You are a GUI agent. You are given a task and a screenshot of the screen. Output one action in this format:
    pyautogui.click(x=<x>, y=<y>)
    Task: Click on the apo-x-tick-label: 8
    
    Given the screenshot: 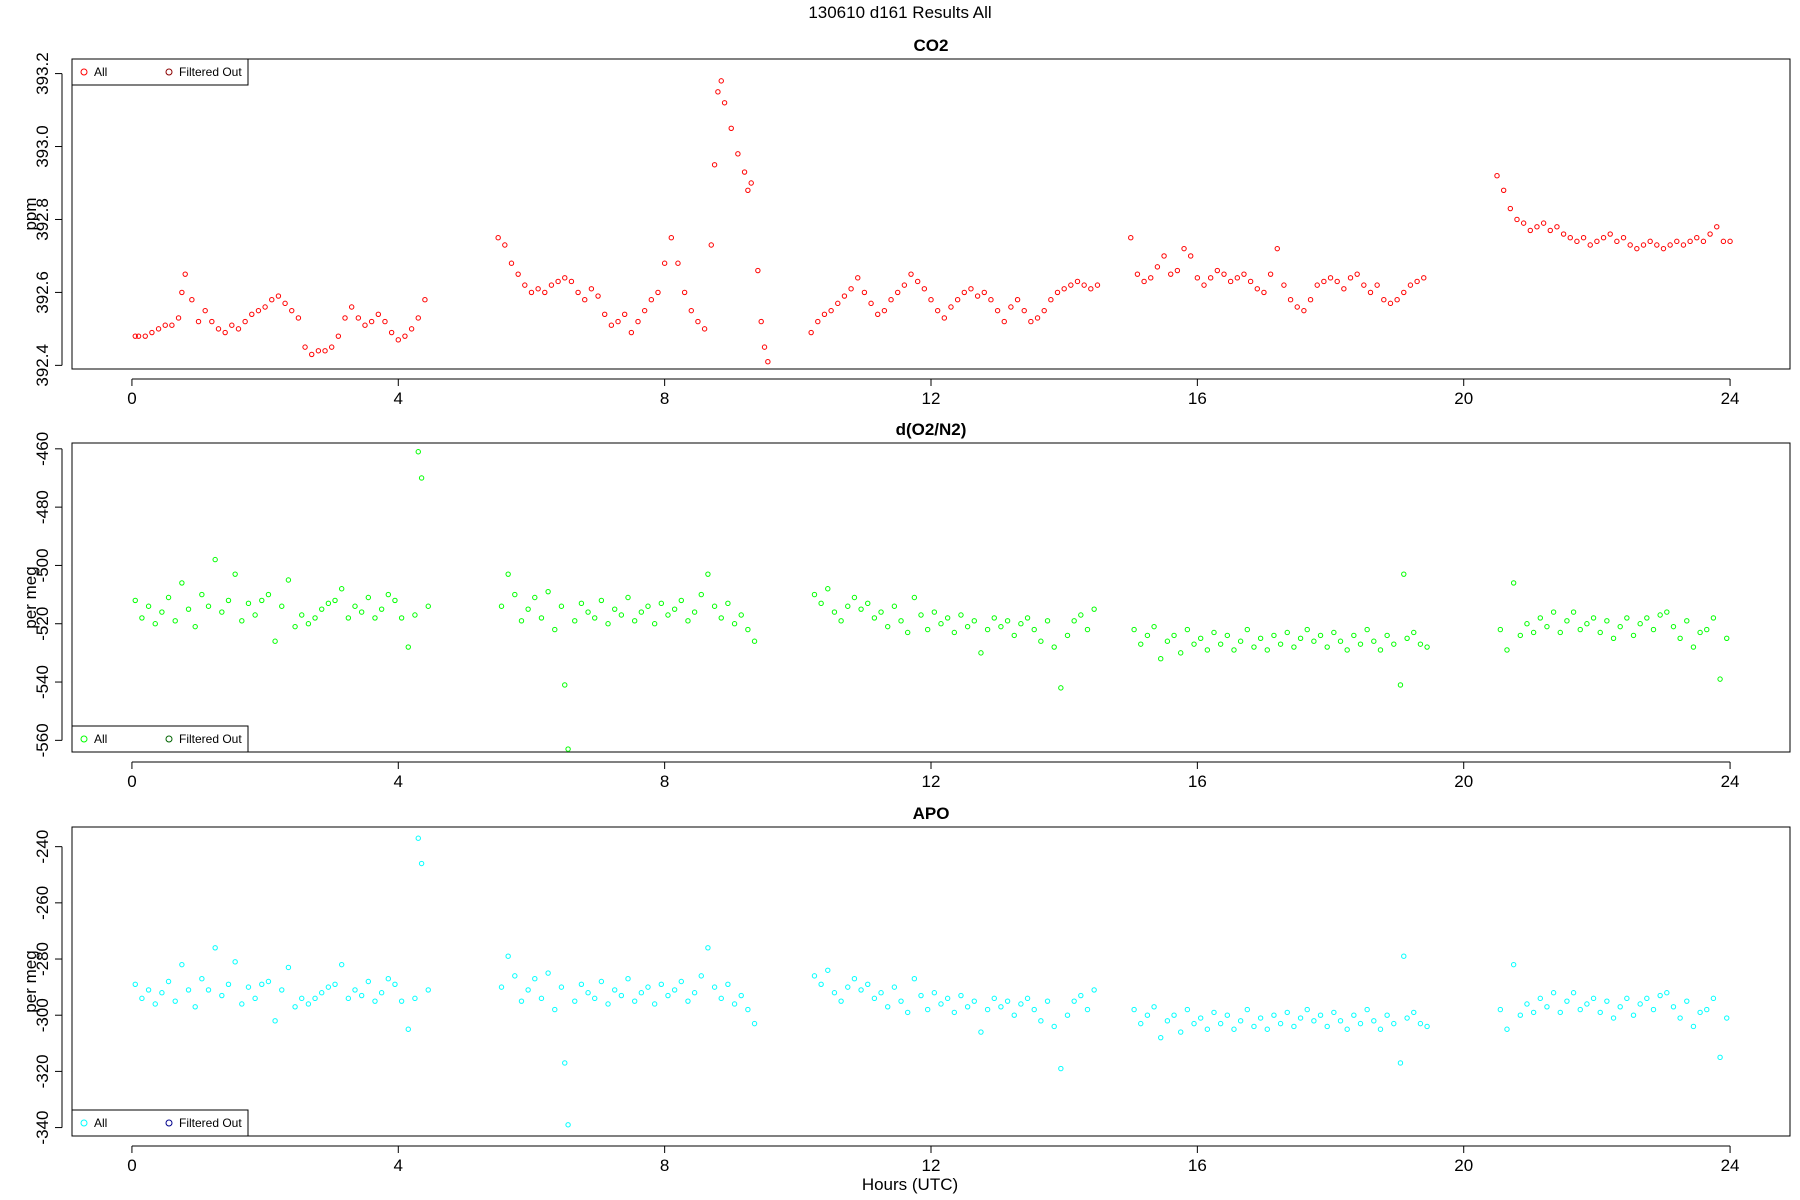 What is the action you would take?
    pyautogui.click(x=664, y=1165)
    